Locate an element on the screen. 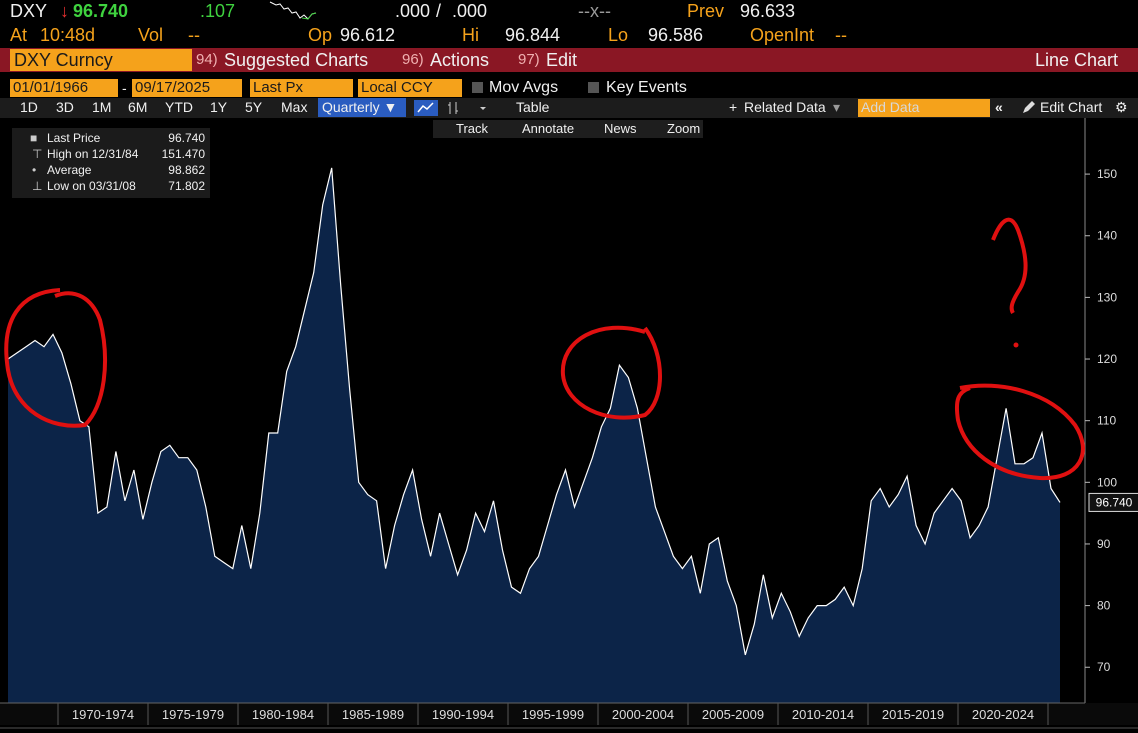 Image resolution: width=1138 pixels, height=733 pixels. low-label: Lo is located at coordinates (618, 35).